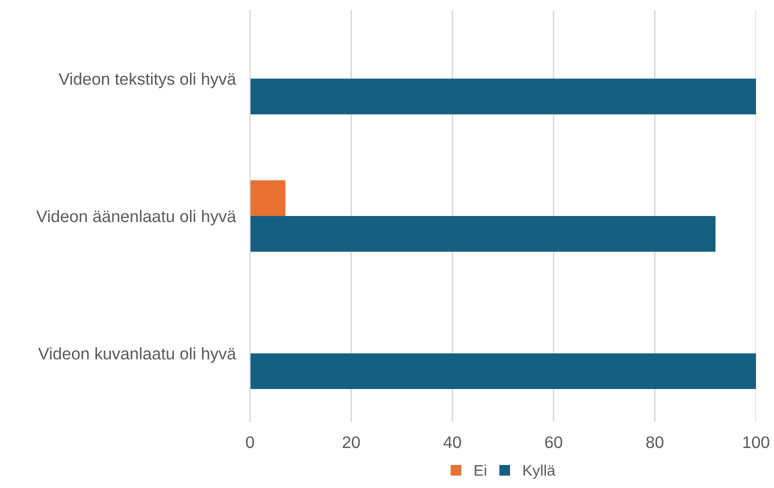 Image resolution: width=774 pixels, height=488 pixels. I want to click on x-tick-label: 100, so click(756, 442).